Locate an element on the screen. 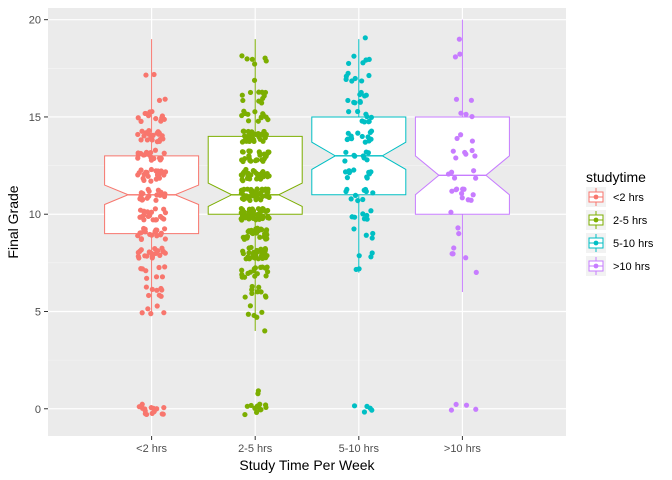 The width and height of the screenshot is (672, 480). legend-label: >10 hrs is located at coordinates (631, 267).